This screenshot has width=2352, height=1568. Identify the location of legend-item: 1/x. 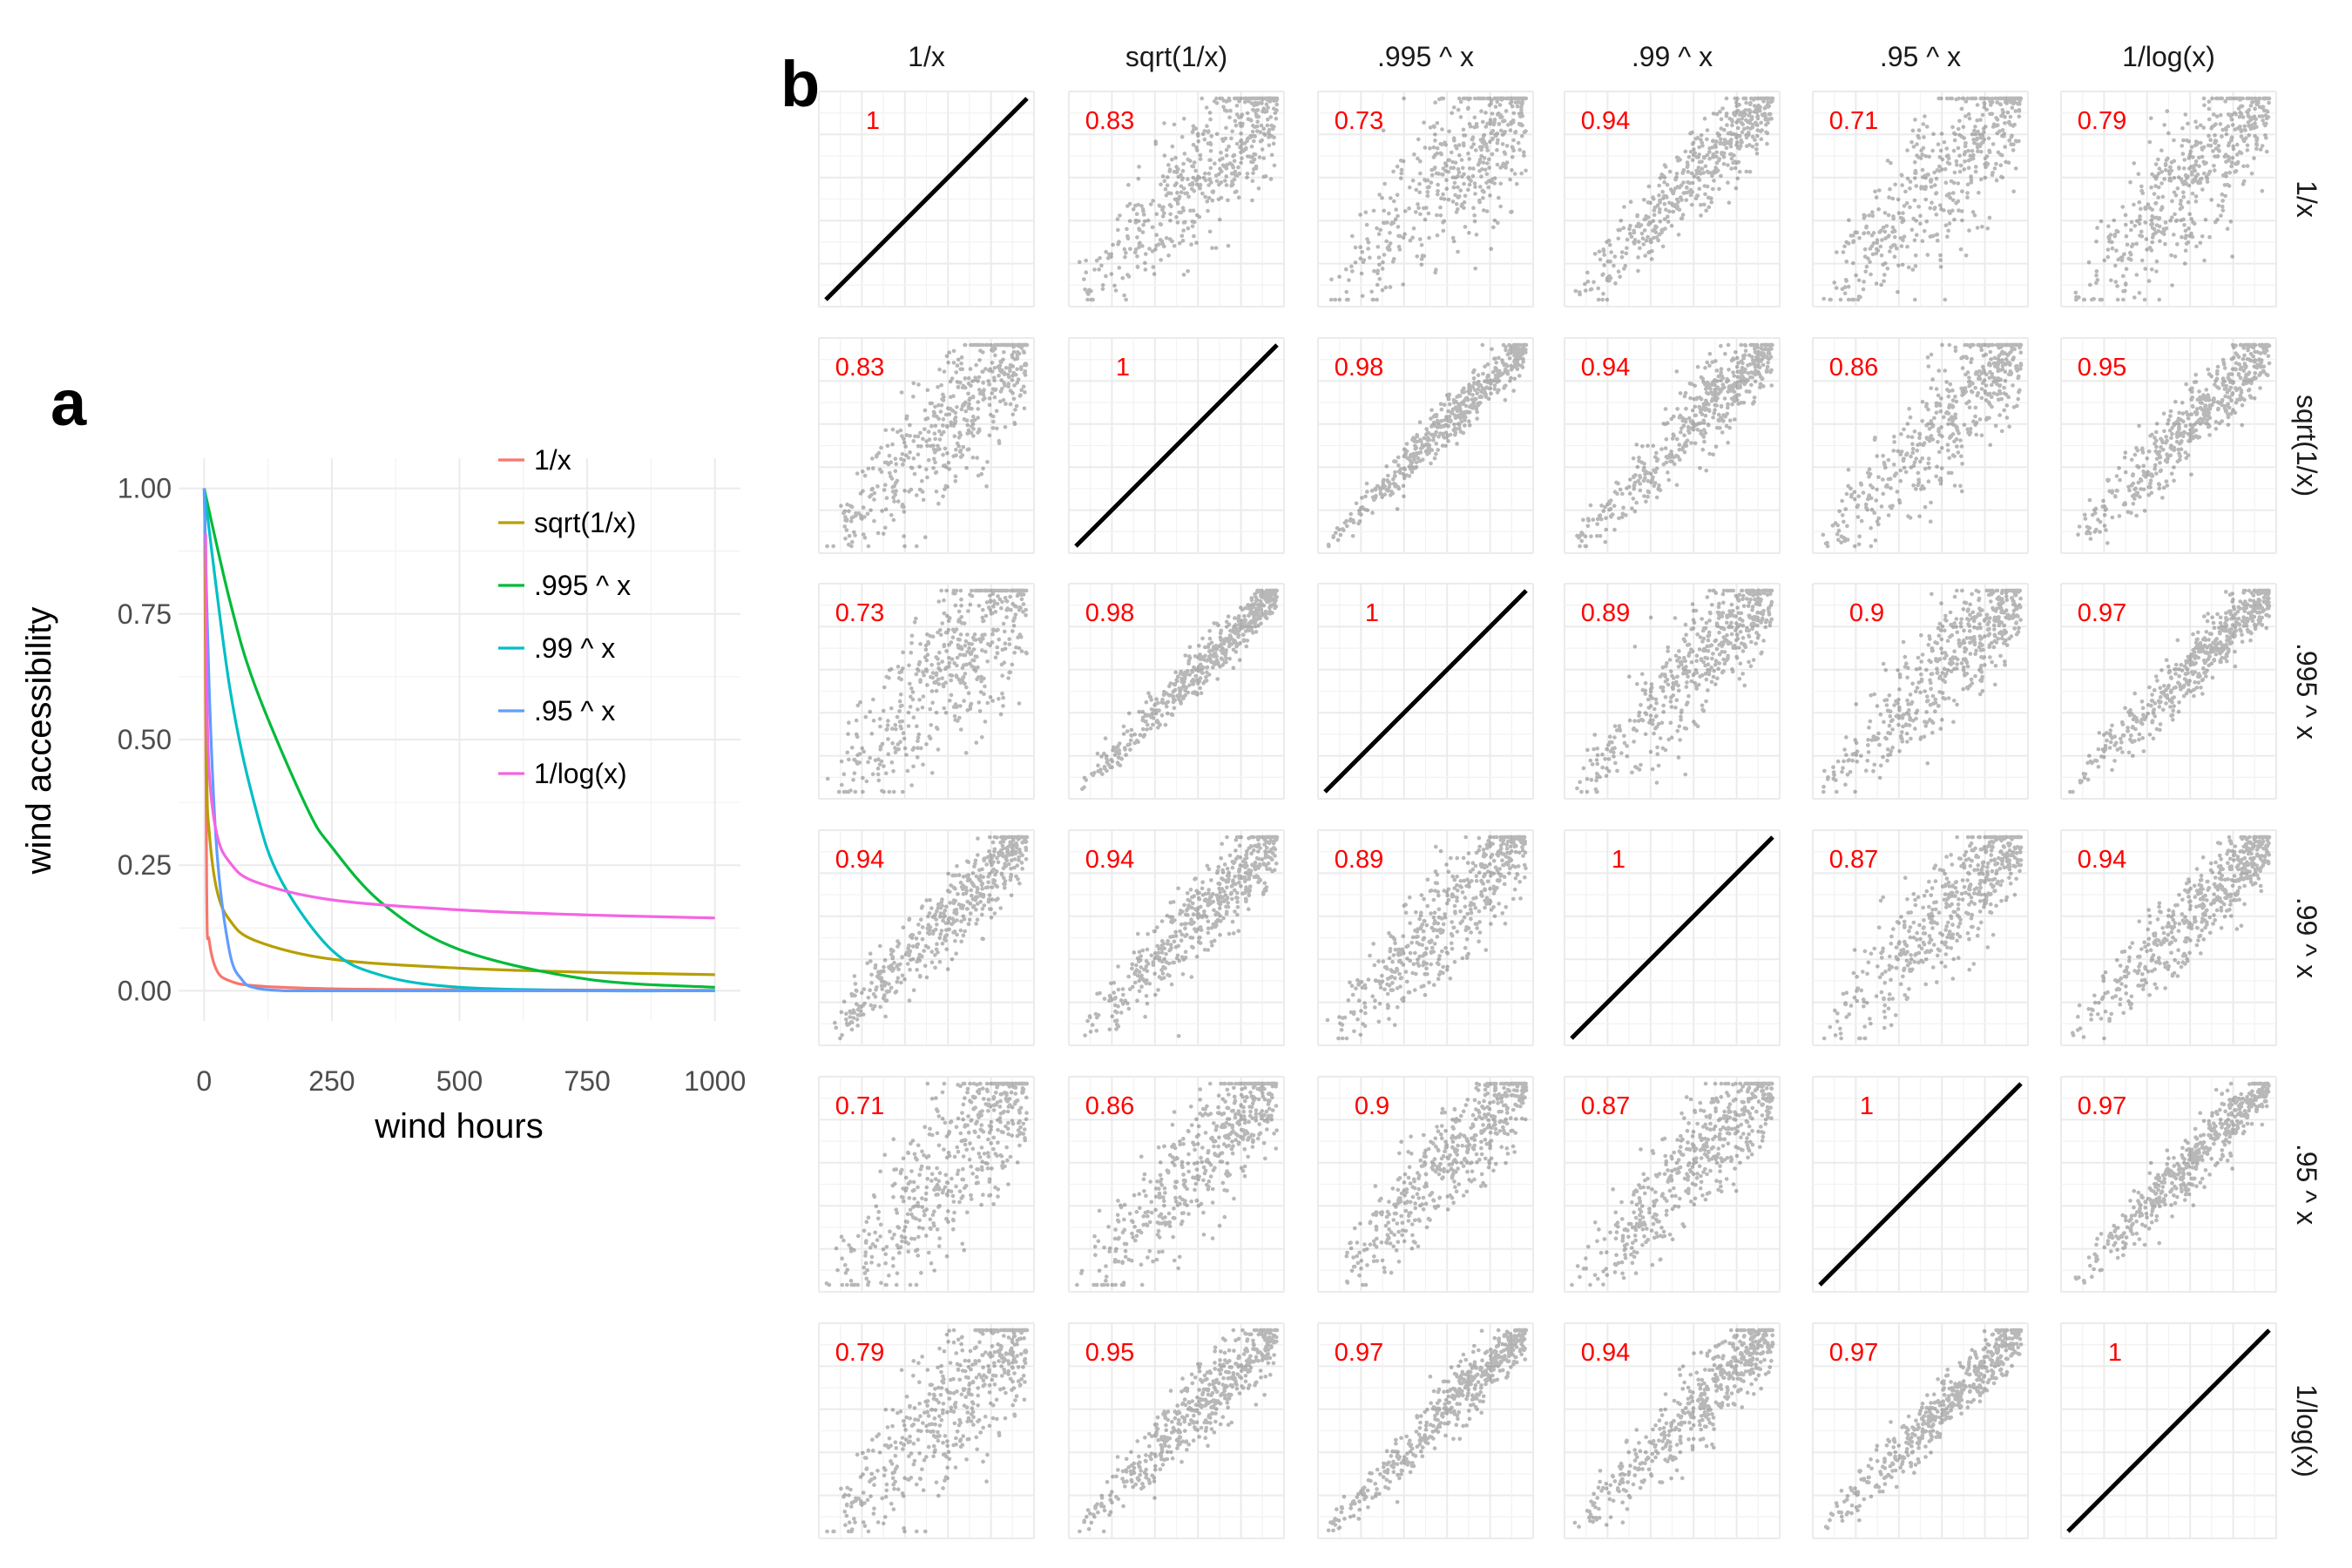
(534, 460).